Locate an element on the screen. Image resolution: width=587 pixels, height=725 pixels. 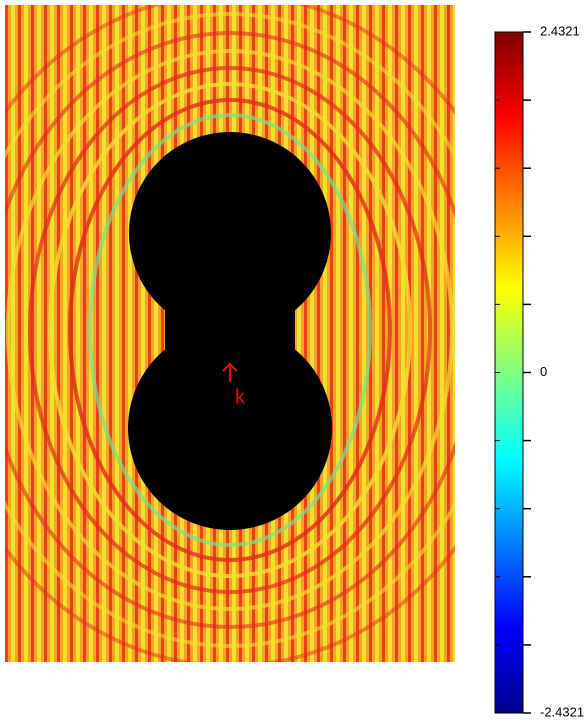
wave-vector-label: k is located at coordinates (240, 397).